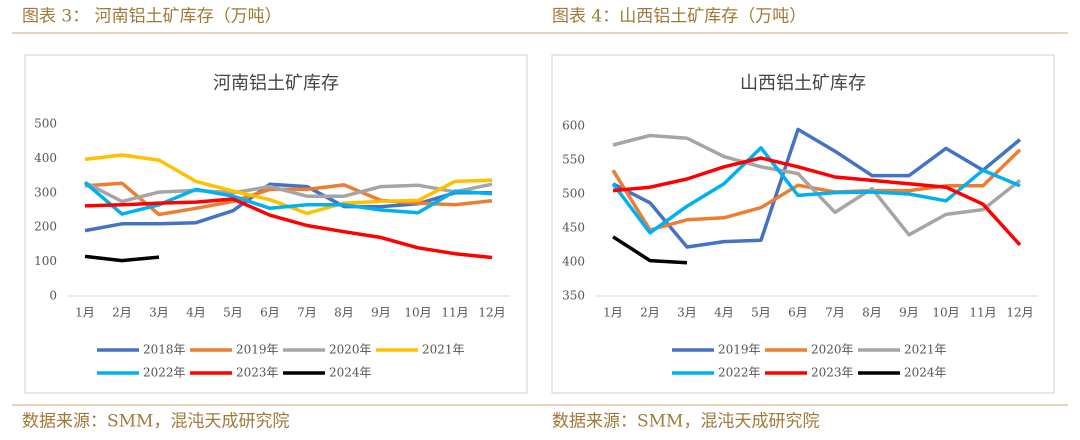 This screenshot has height=440, width=1080. Describe the element at coordinates (45, 192) in the screenshot. I see `y-tick-label: 300` at that location.